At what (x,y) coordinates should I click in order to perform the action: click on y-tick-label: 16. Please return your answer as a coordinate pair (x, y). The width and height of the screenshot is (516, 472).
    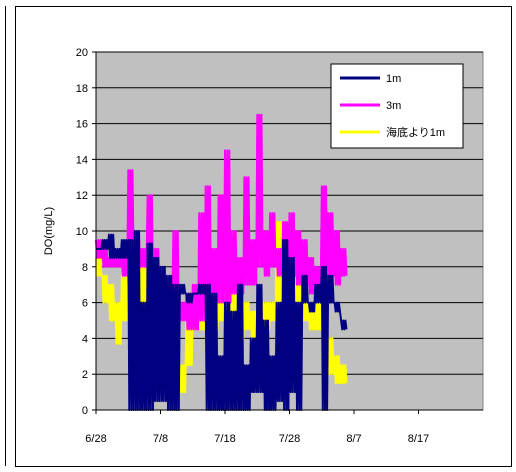
    Looking at the image, I should click on (82, 125).